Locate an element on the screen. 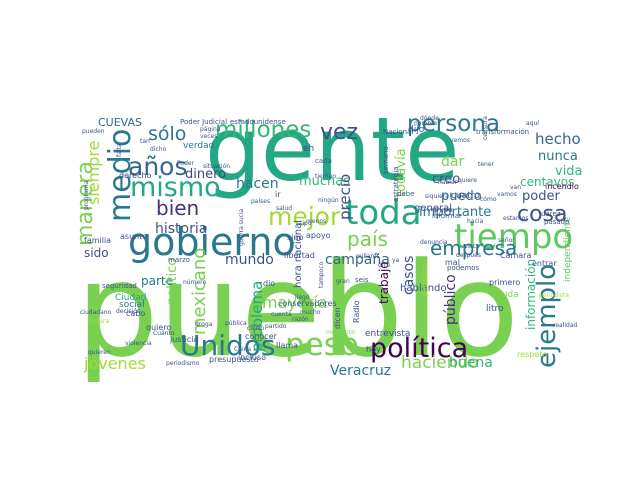  word-dicen: dicen is located at coordinates (337, 318).